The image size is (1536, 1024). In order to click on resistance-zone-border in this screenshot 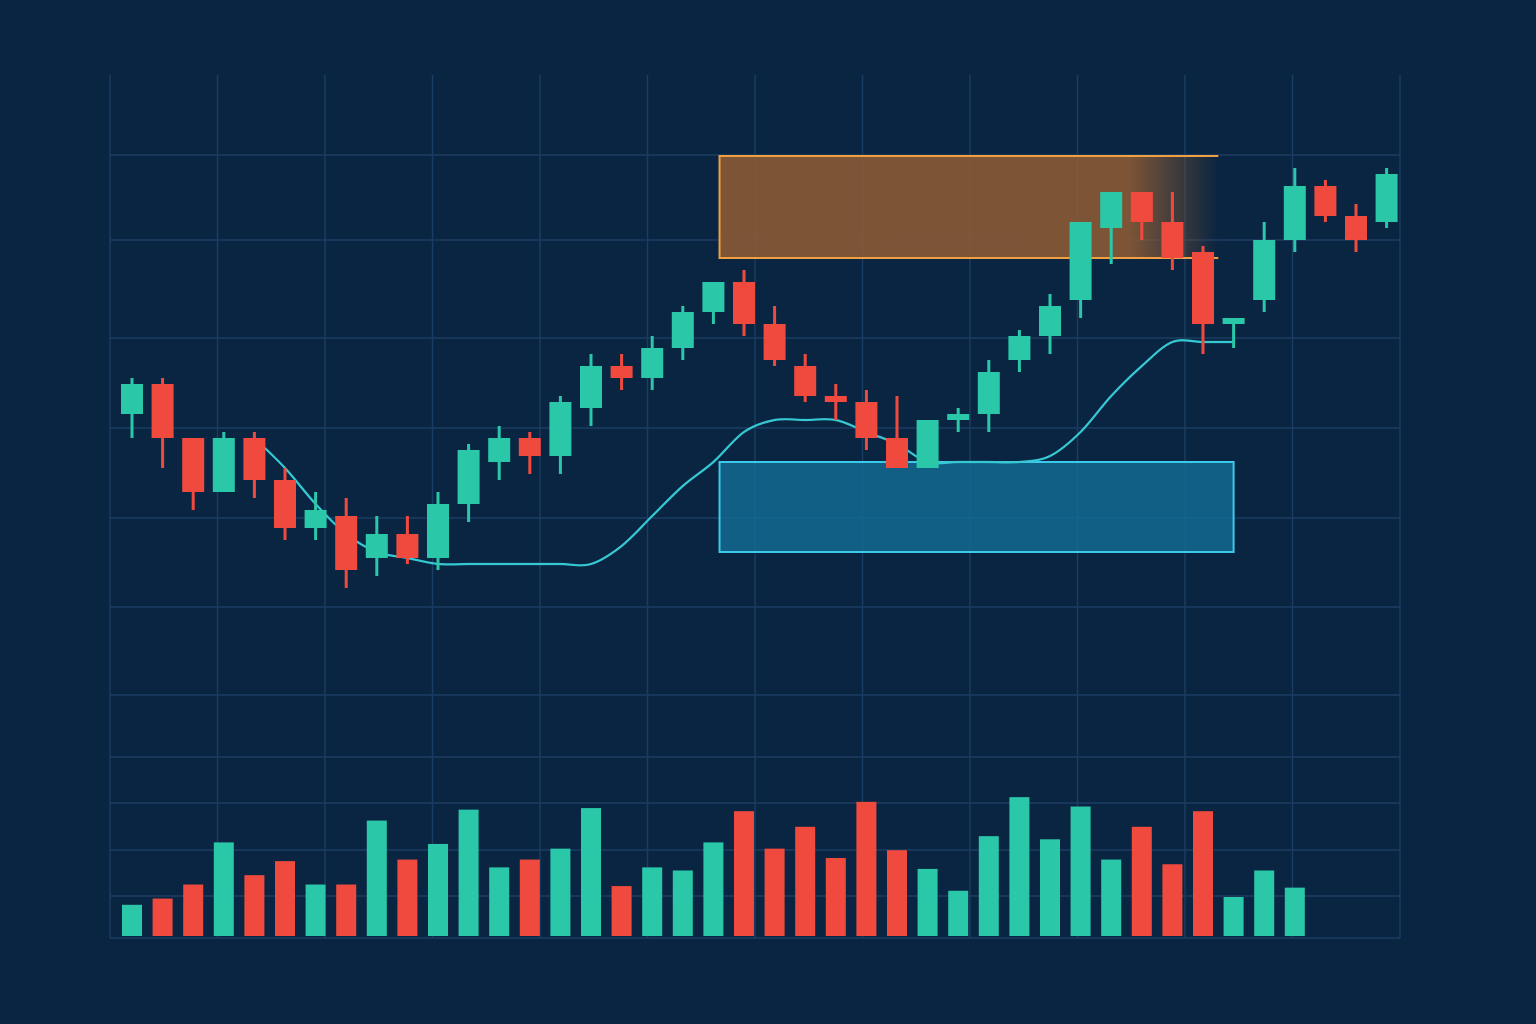, I will do `click(968, 207)`.